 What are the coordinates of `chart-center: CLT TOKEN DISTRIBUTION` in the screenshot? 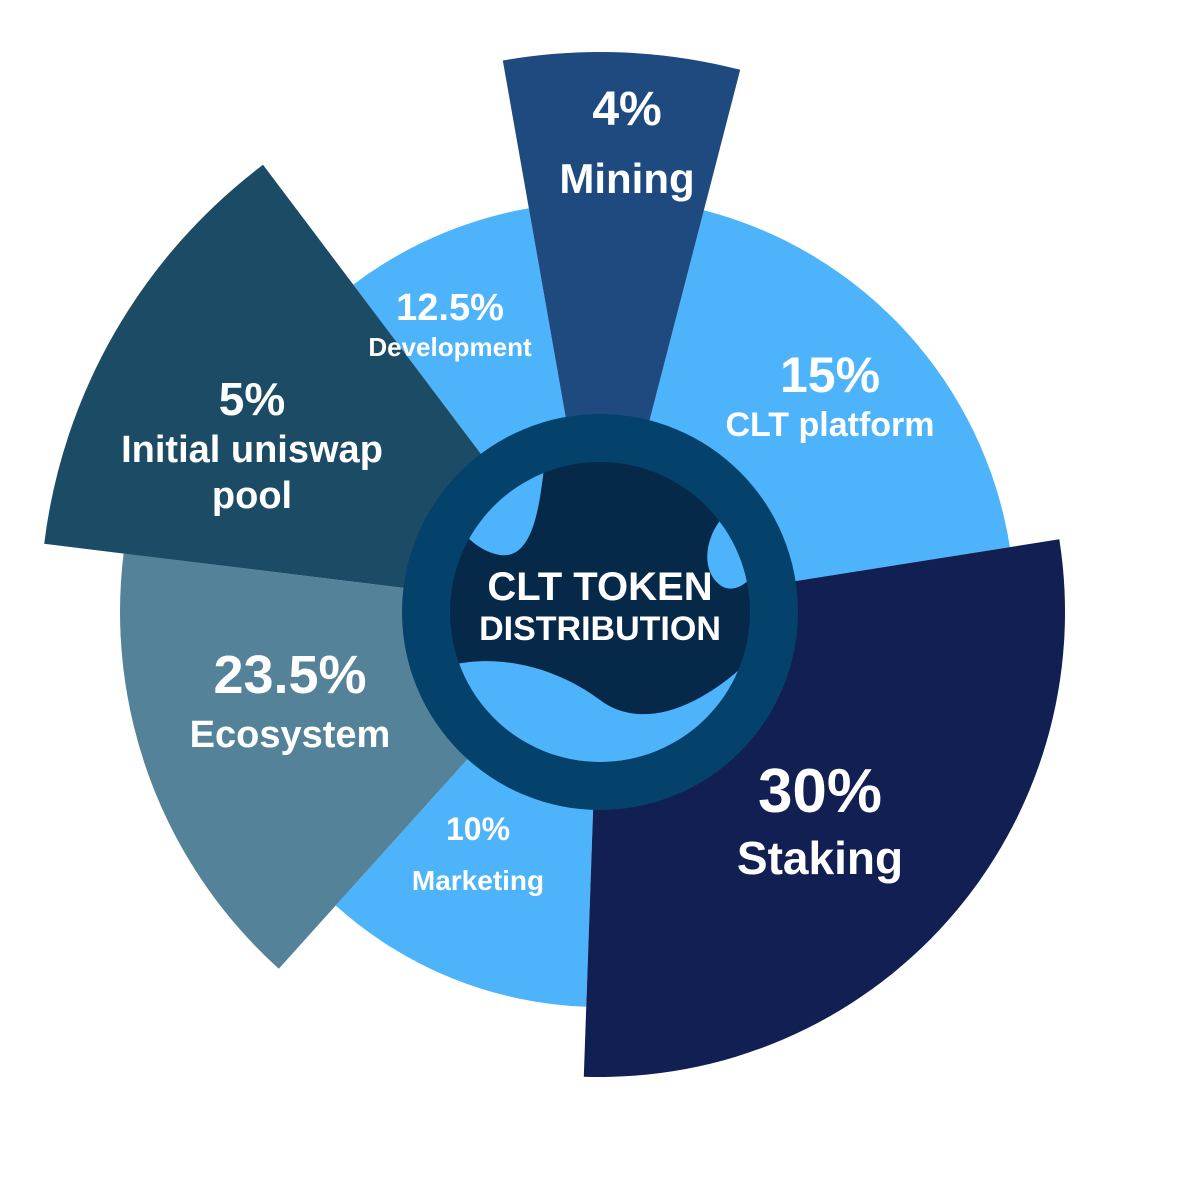 It's located at (600, 612).